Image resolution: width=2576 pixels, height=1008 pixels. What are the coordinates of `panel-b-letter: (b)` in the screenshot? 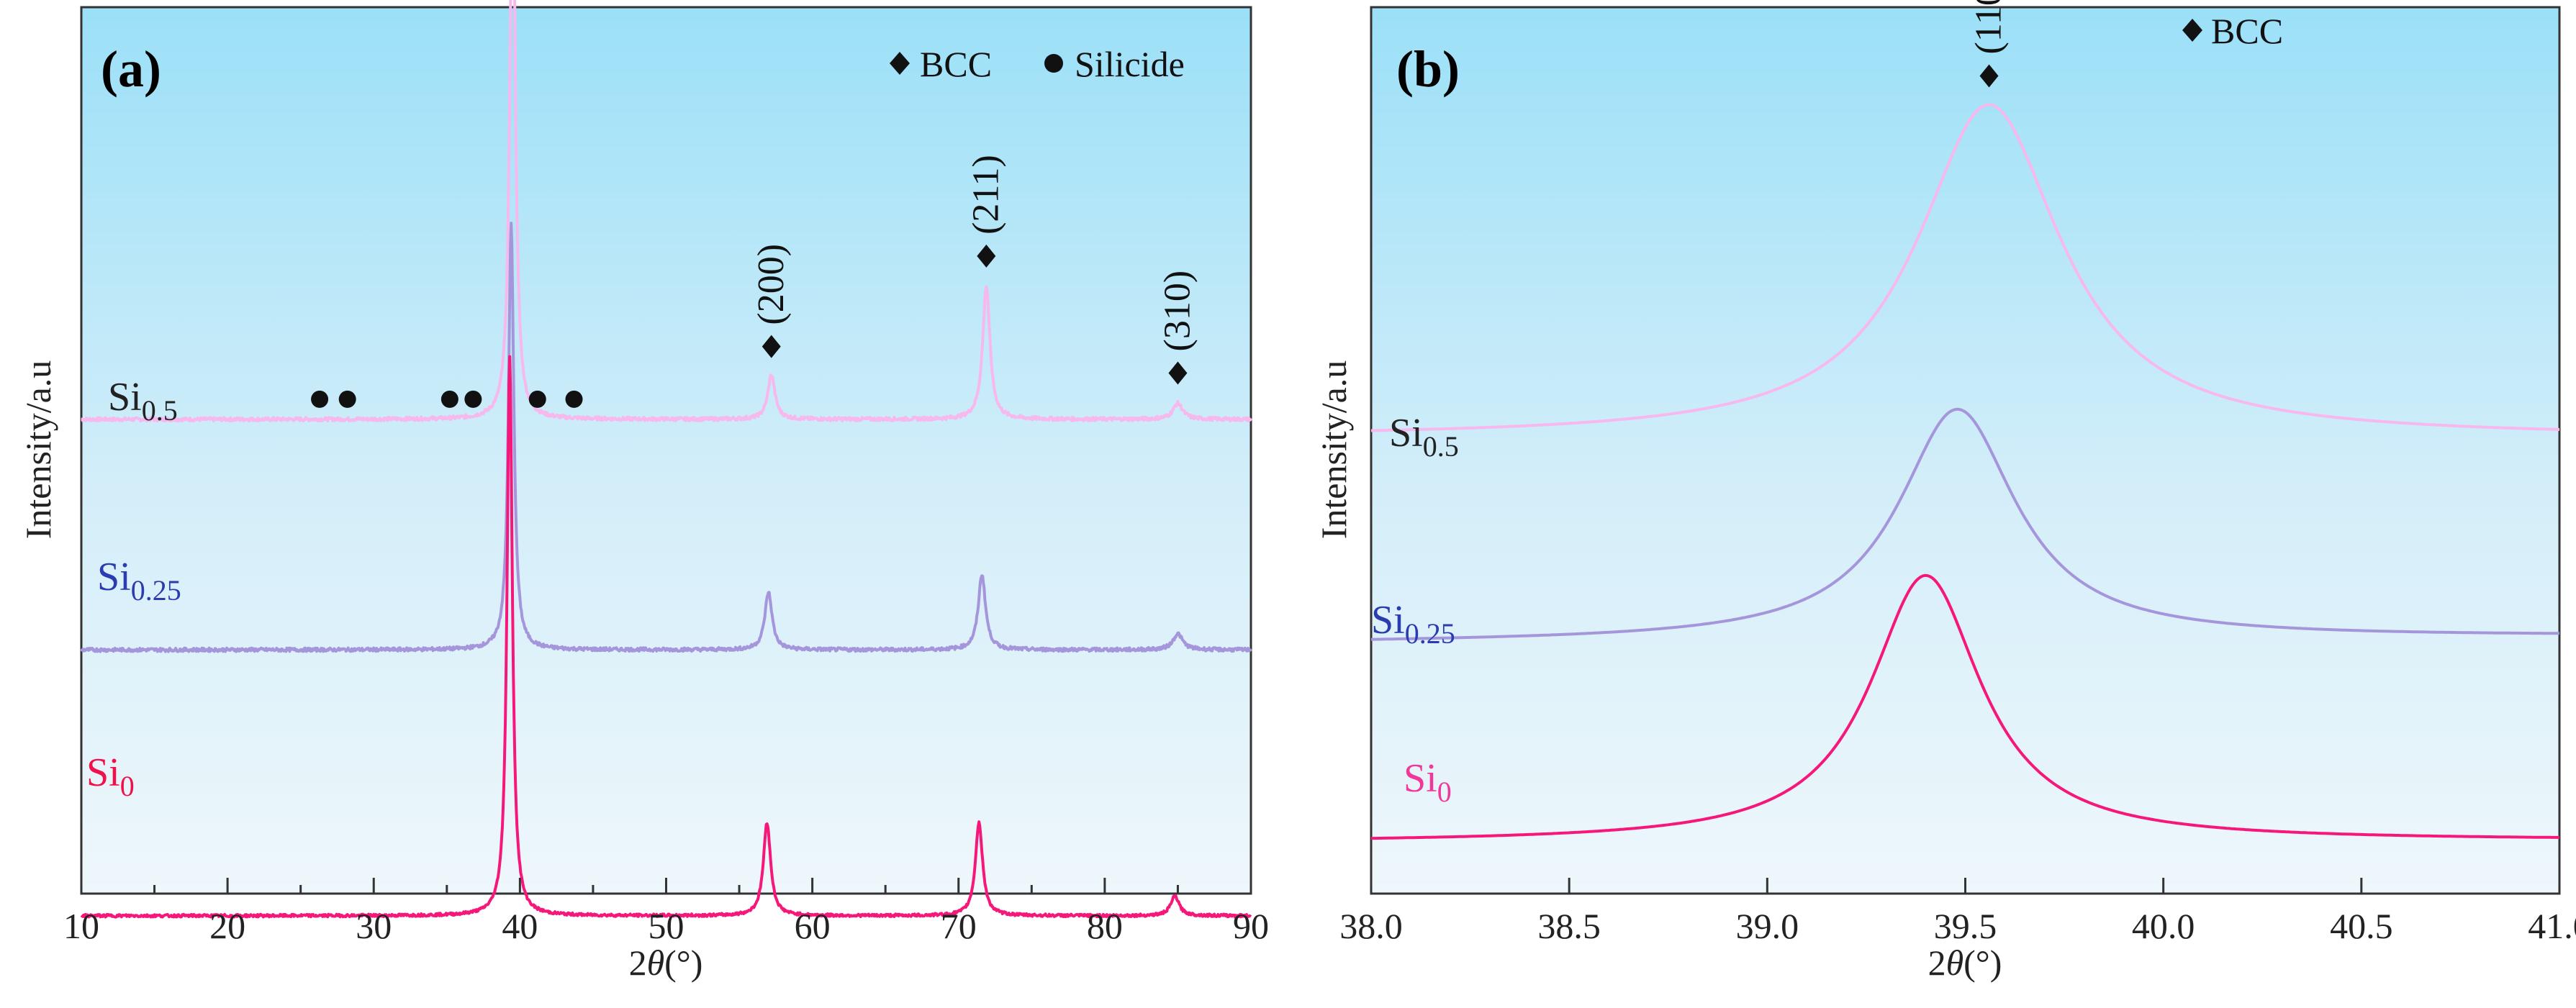 It's located at (1428, 69).